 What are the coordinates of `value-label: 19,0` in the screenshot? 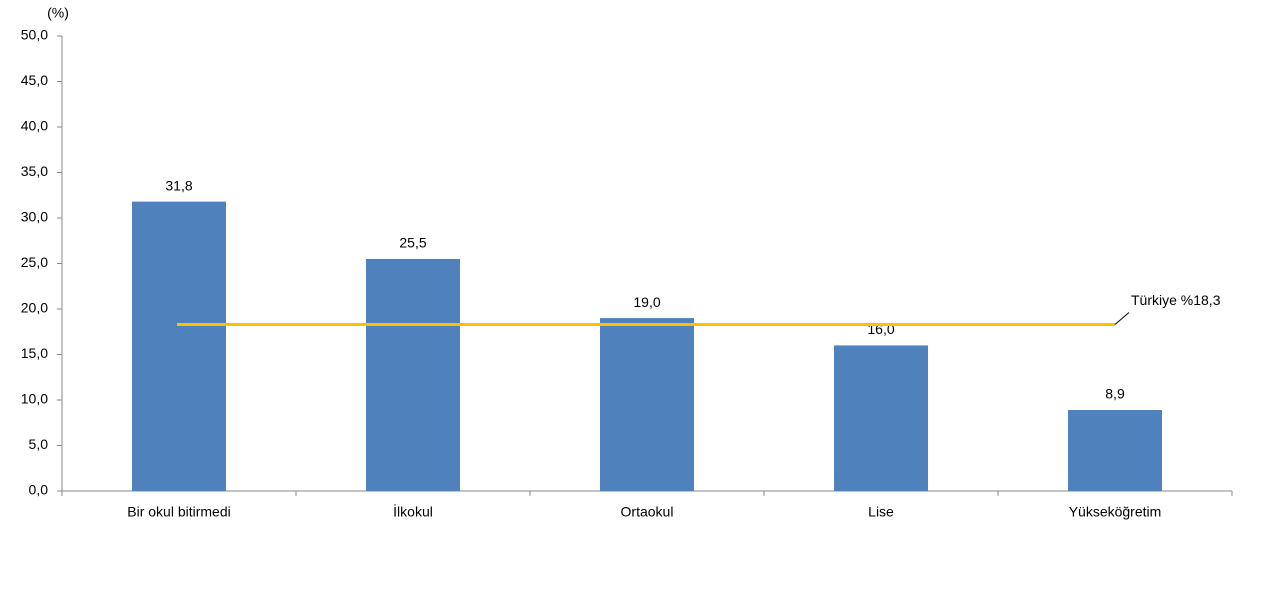 It's located at (646, 302).